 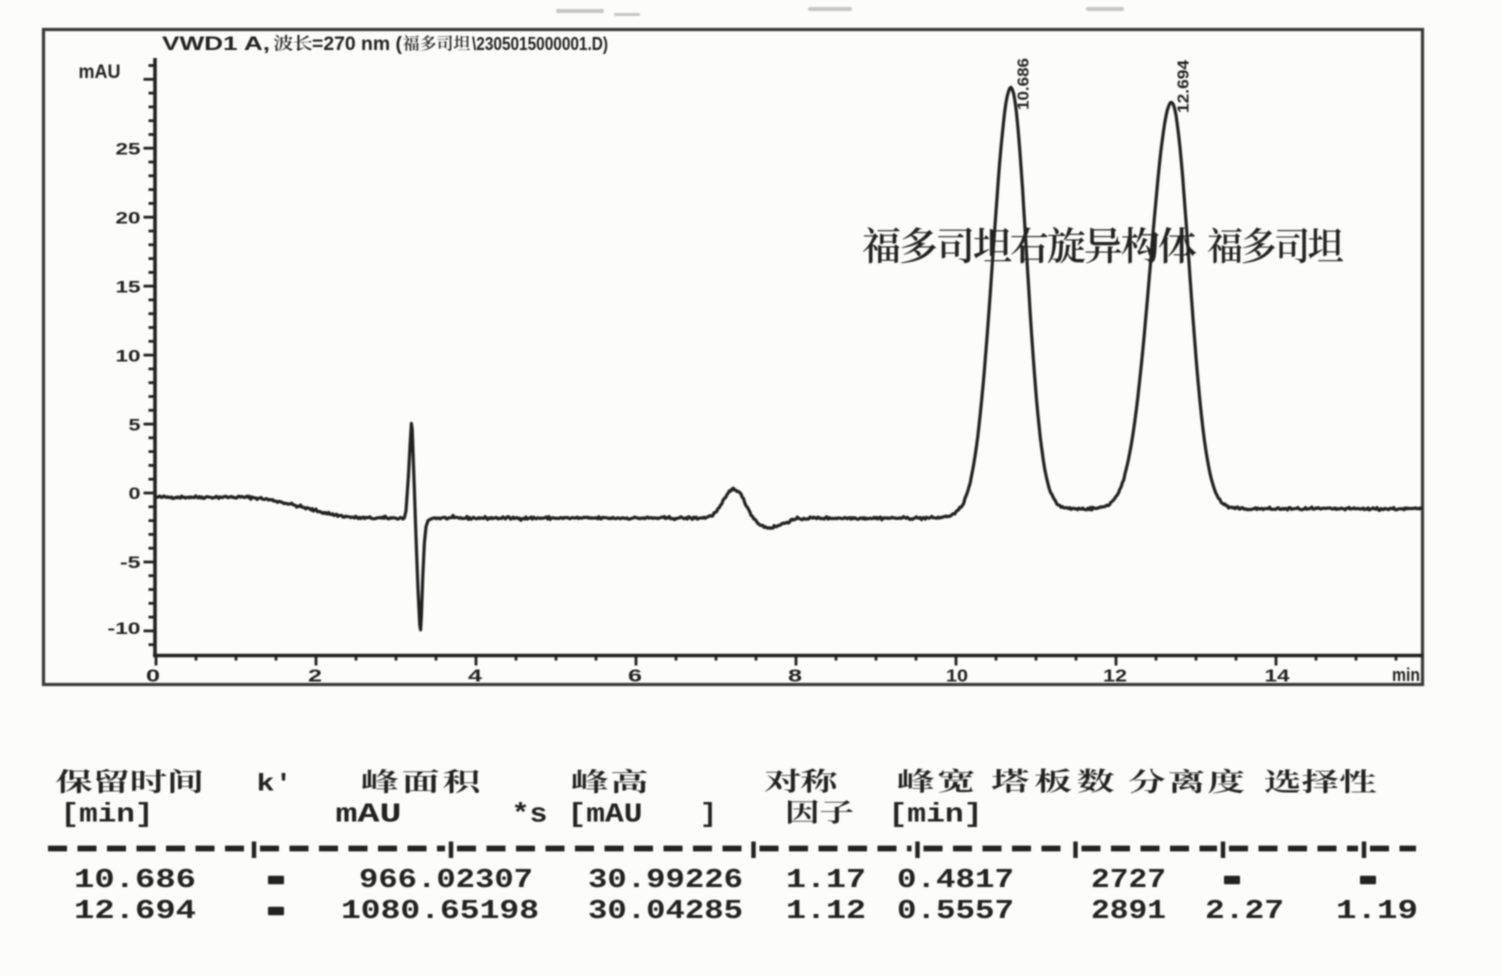 What do you see at coordinates (216, 44) in the screenshot?
I see `svg-text: VWD1 A,` at bounding box center [216, 44].